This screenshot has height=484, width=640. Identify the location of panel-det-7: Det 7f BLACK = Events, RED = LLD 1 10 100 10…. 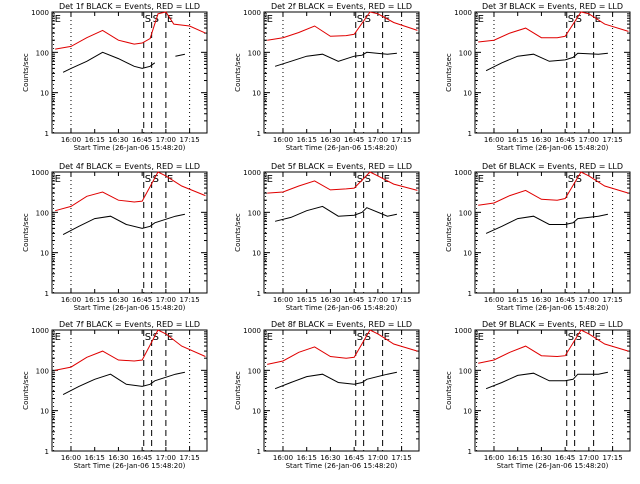
(115, 395).